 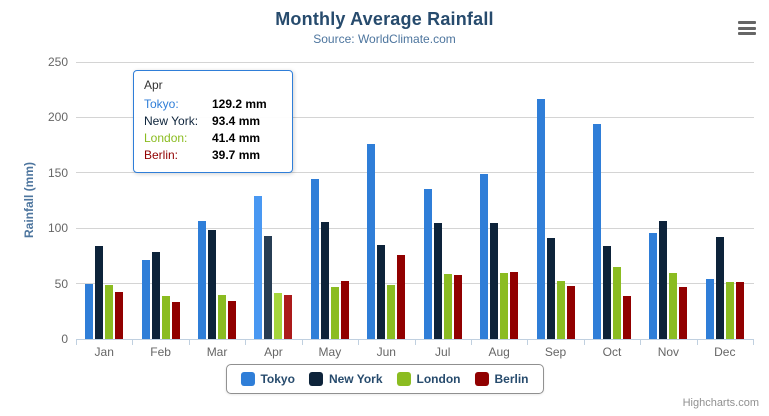 What do you see at coordinates (499, 352) in the screenshot?
I see `x-axis-label-aug: Aug` at bounding box center [499, 352].